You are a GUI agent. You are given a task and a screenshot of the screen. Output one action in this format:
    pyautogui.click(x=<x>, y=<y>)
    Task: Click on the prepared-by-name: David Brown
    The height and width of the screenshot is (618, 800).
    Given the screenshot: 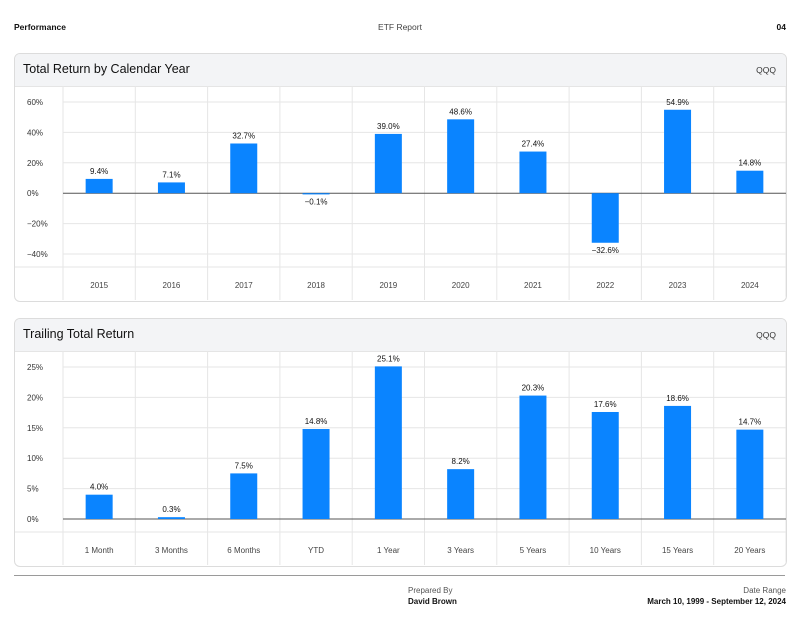 What is the action you would take?
    pyautogui.click(x=432, y=601)
    